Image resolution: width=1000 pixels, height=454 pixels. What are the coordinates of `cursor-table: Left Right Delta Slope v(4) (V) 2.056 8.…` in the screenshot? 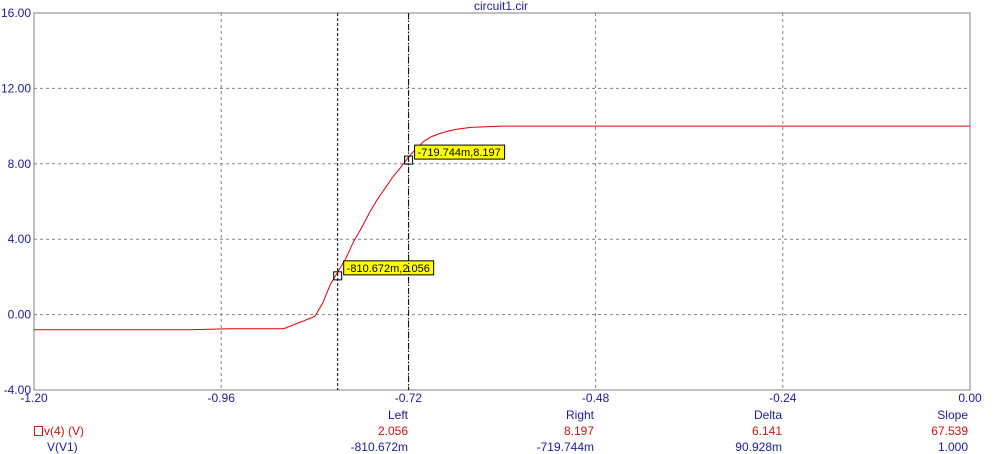 It's located at (500, 430).